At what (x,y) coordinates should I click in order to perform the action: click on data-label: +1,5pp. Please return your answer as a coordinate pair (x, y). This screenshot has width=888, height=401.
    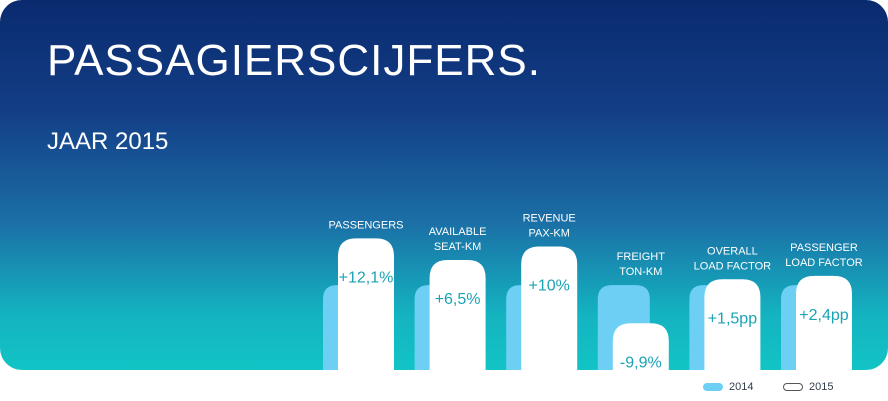
    Looking at the image, I should click on (732, 318).